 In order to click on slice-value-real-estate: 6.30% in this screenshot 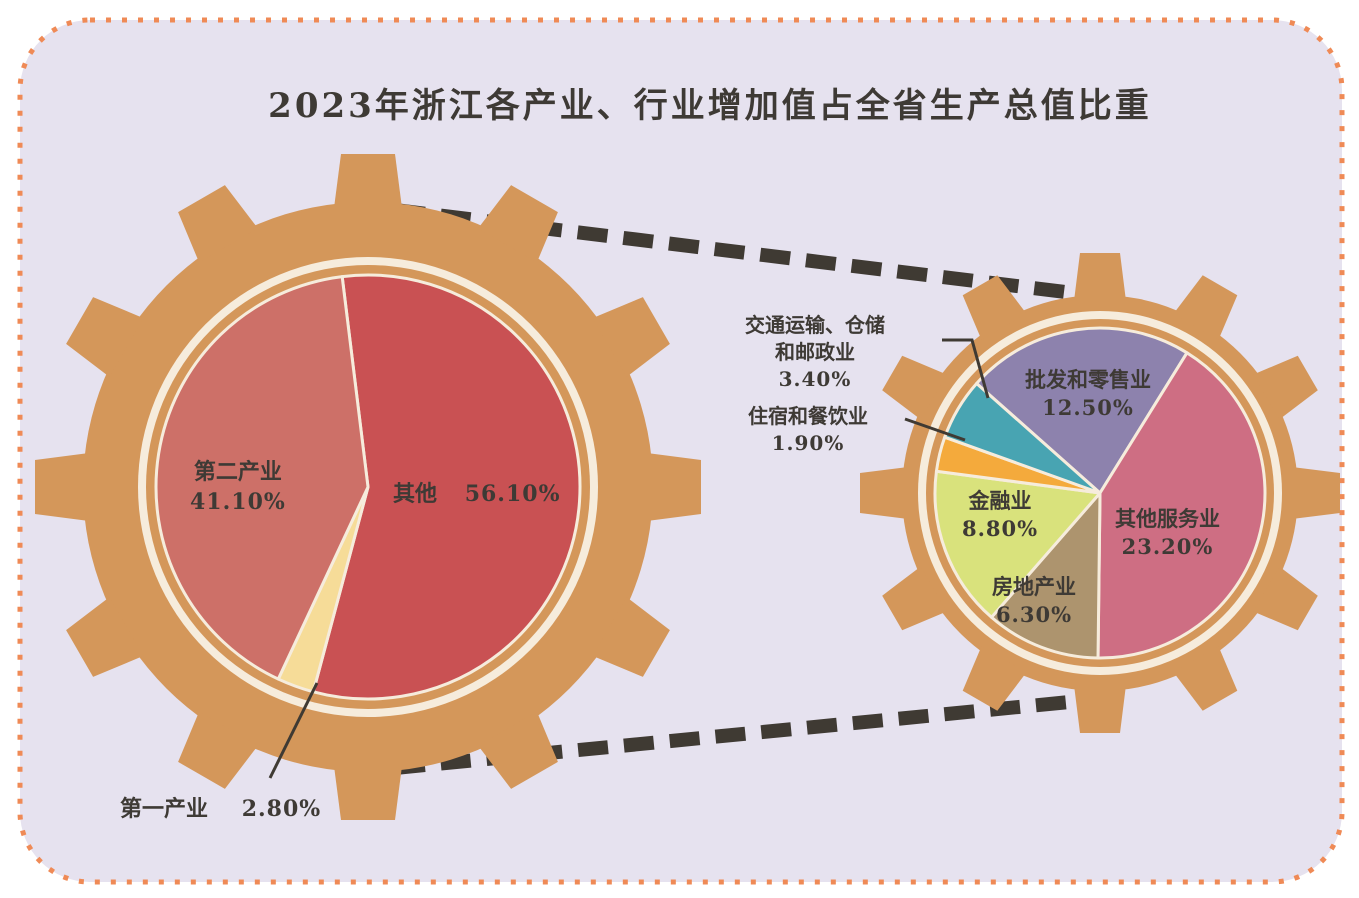, I will do `click(1034, 615)`.